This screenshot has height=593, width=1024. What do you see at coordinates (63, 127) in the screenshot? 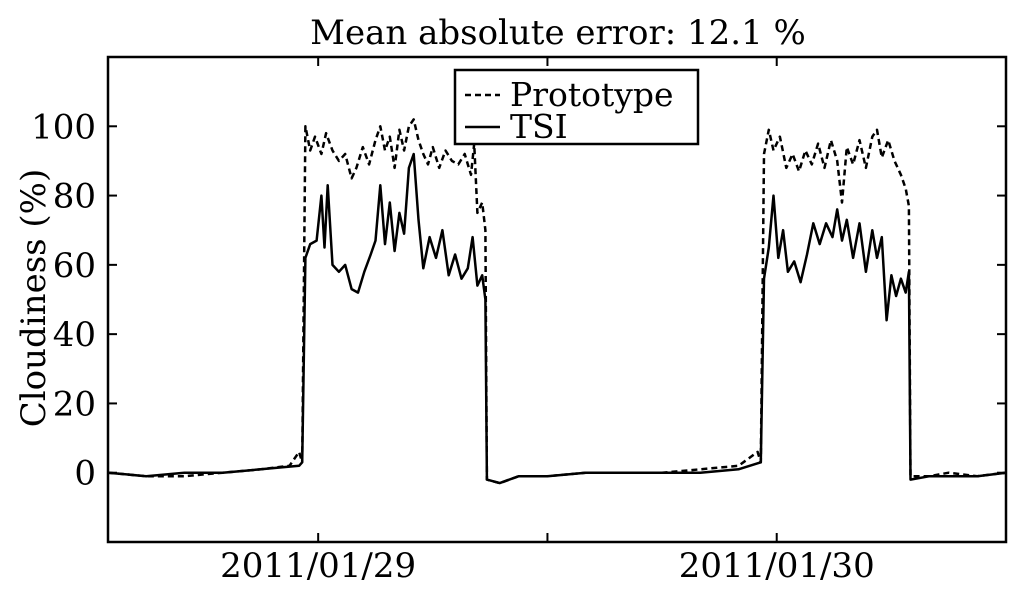
I see `y-tick-label: 100` at bounding box center [63, 127].